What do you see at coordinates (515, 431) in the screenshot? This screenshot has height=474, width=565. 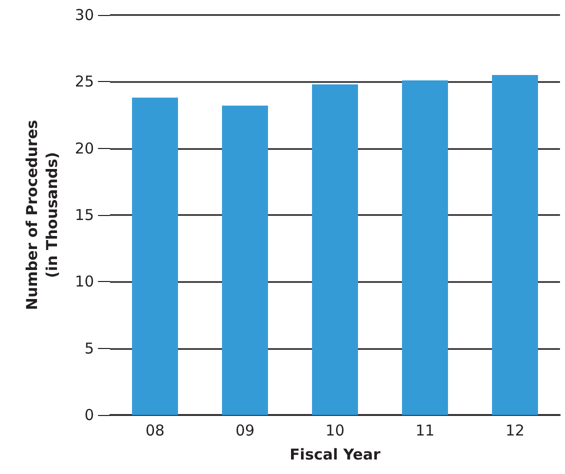 I see `x-tick-label: 12` at bounding box center [515, 431].